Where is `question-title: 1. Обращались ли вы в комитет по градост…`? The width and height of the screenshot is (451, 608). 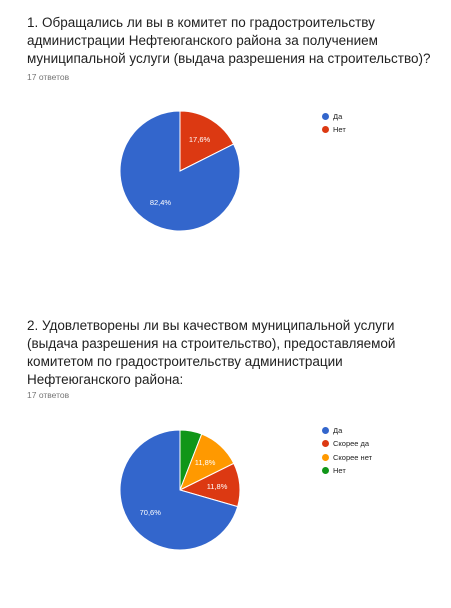 question-title: 1. Обращались ли вы в комитет по градост… is located at coordinates (236, 41).